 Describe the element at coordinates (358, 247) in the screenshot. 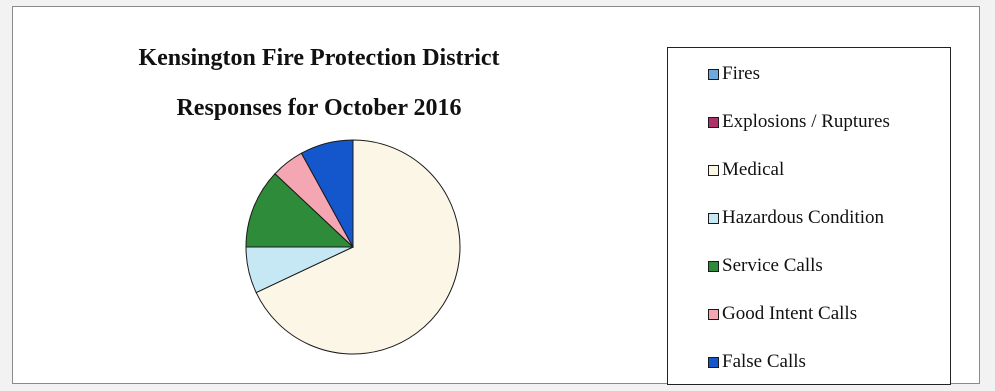

I see `pie-slice-medical` at that location.